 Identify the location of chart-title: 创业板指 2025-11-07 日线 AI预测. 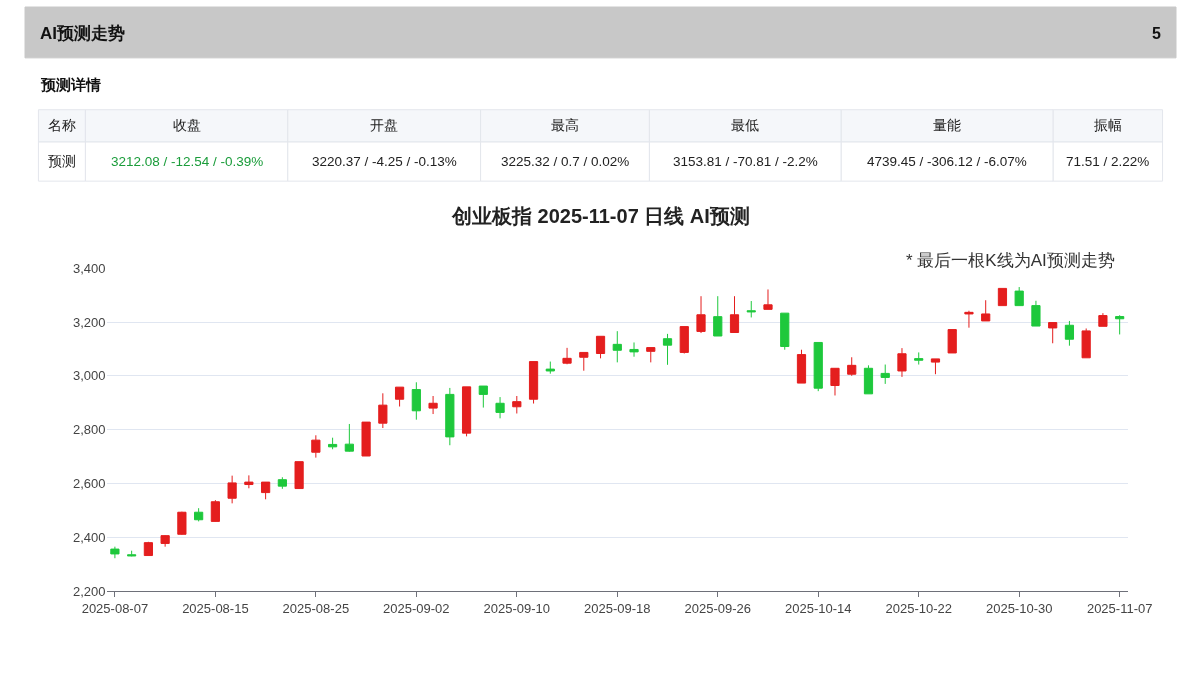
(600, 216).